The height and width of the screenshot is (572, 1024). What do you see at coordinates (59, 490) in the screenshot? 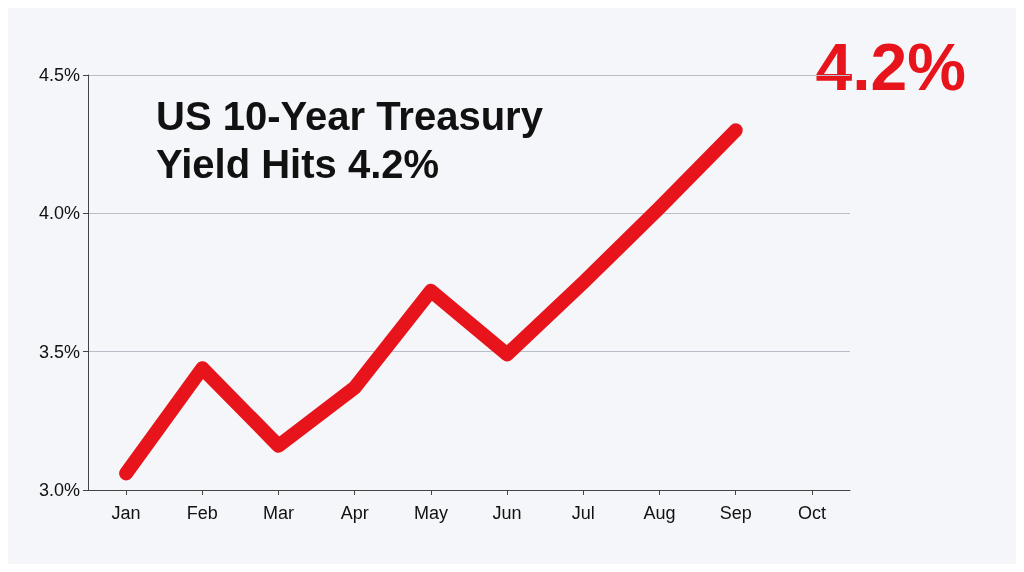
I see `y-tick-label: 3.0%` at bounding box center [59, 490].